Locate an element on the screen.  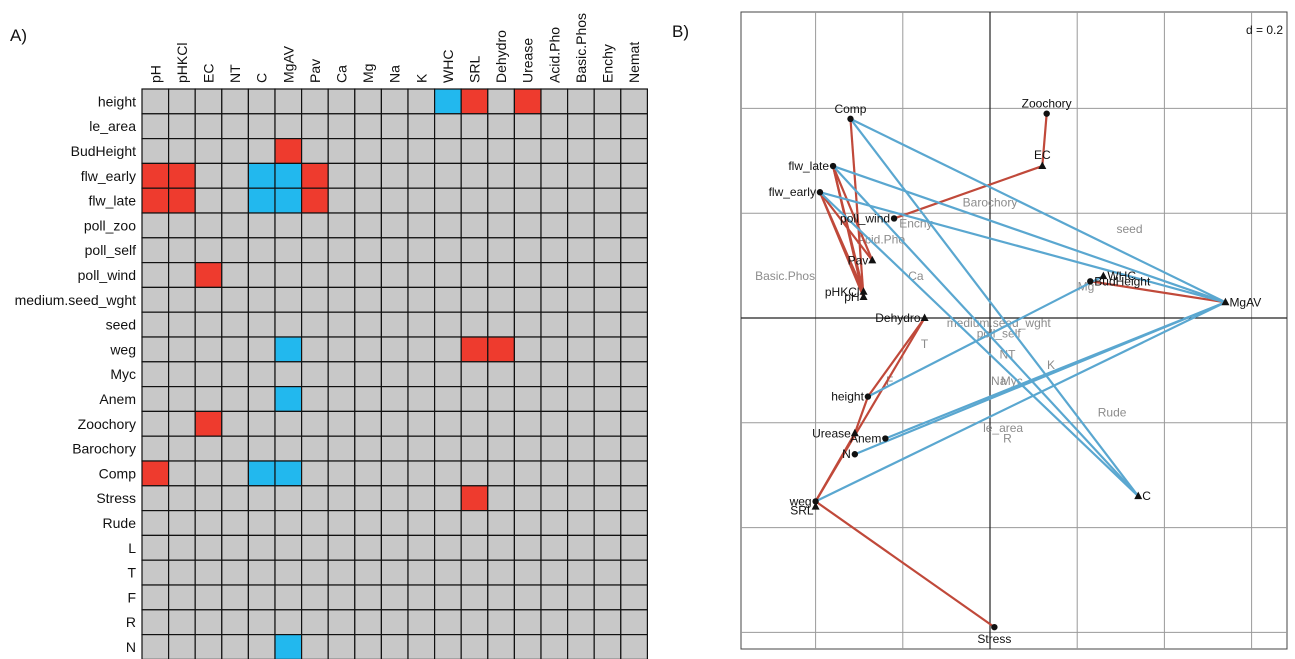
row-label: medium.seed_wght is located at coordinates (76, 300).